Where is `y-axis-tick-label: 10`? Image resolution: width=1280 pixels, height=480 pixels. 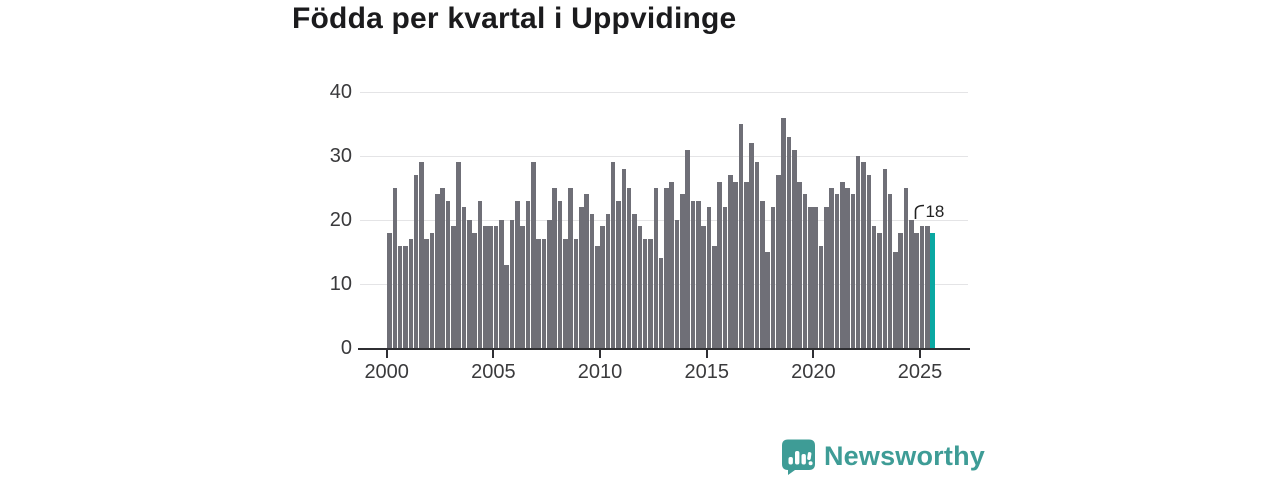 y-axis-tick-label: 10 is located at coordinates (340, 284).